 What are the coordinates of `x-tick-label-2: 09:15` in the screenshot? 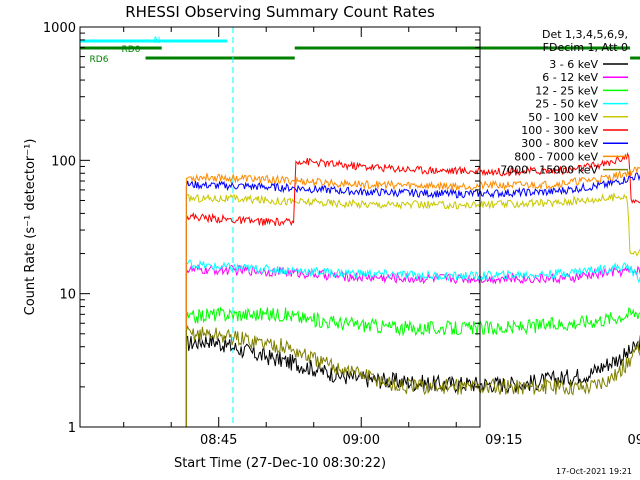 It's located at (503, 440).